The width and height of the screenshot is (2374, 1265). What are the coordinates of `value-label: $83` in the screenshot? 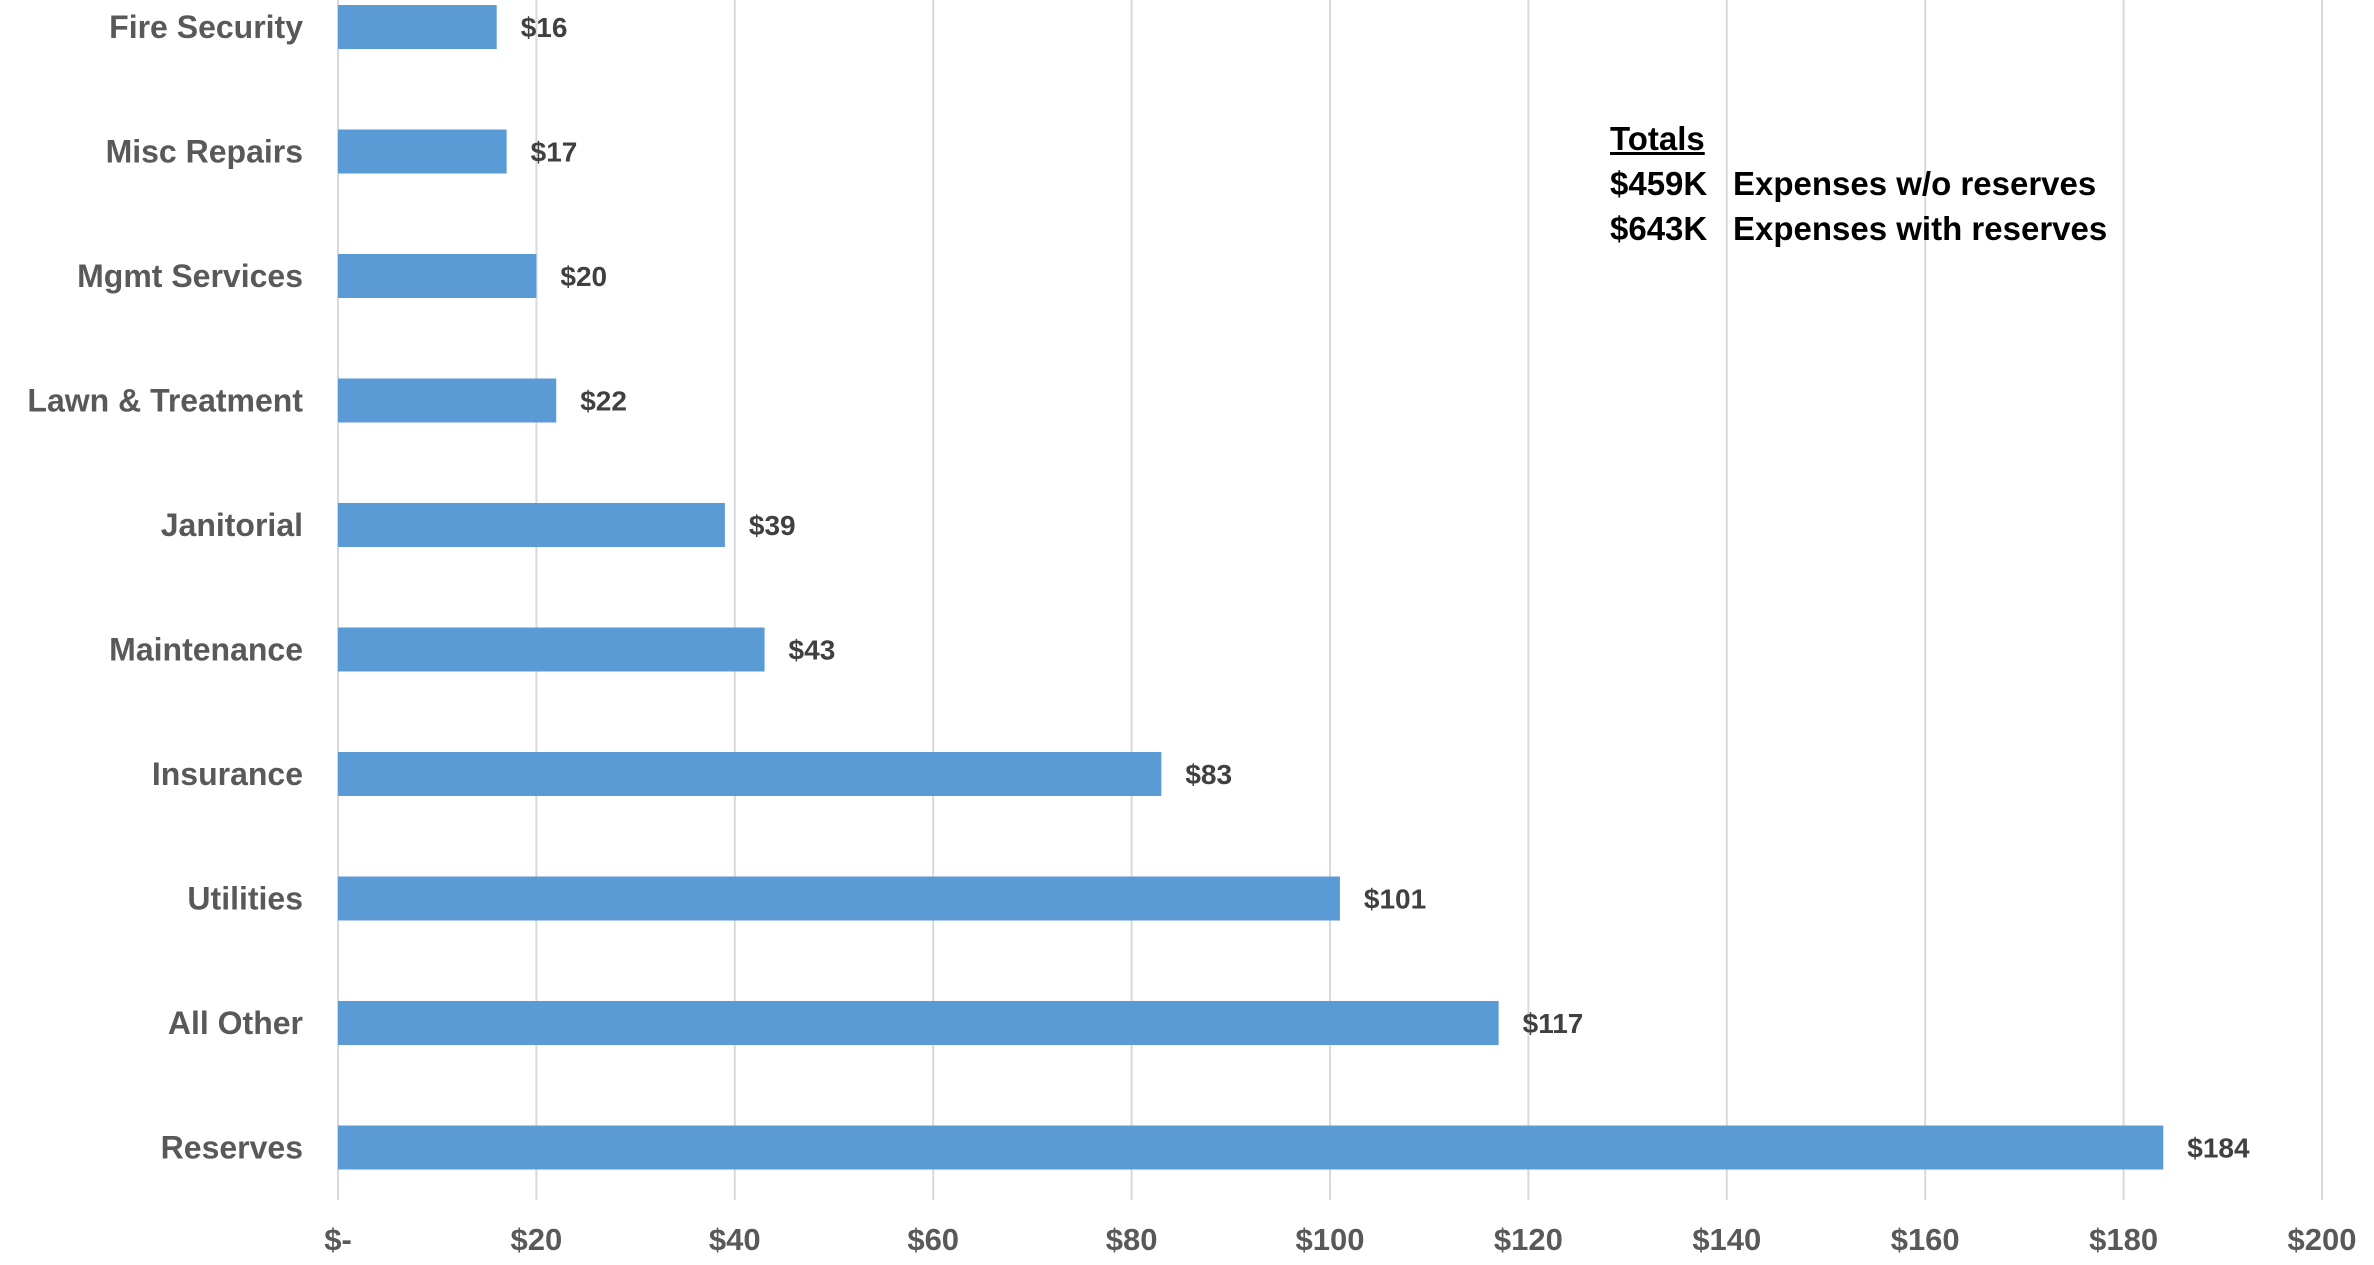 It's located at (1208, 774).